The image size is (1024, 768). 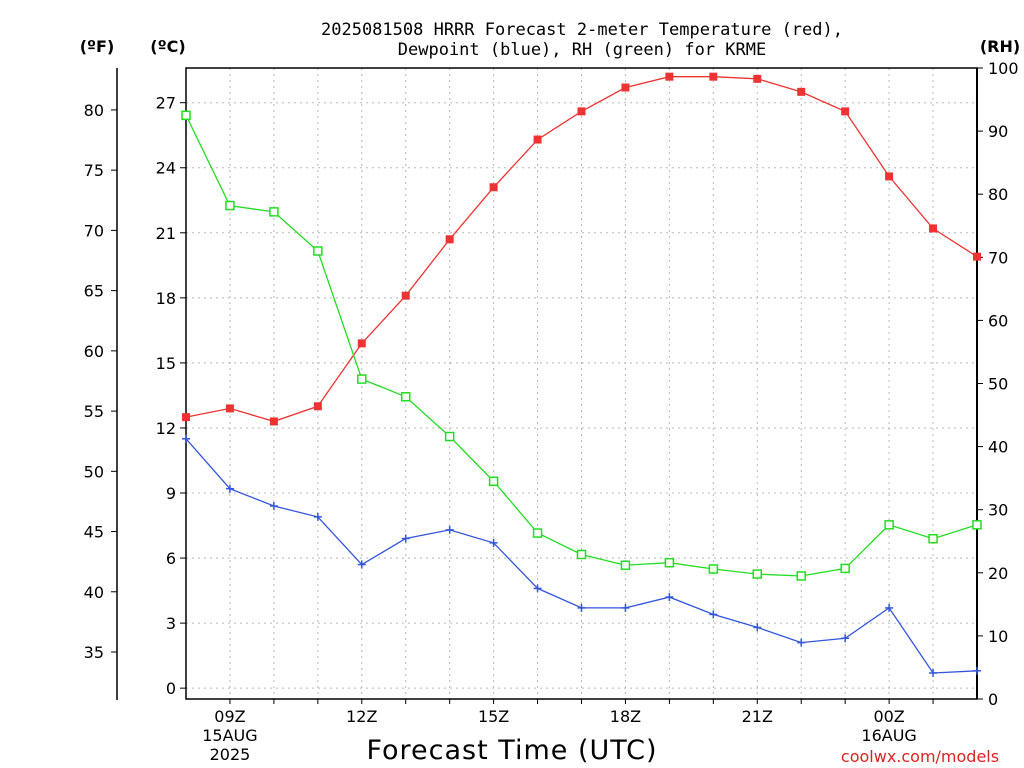 What do you see at coordinates (94, 291) in the screenshot?
I see `fahrenheit-tick-label: 65` at bounding box center [94, 291].